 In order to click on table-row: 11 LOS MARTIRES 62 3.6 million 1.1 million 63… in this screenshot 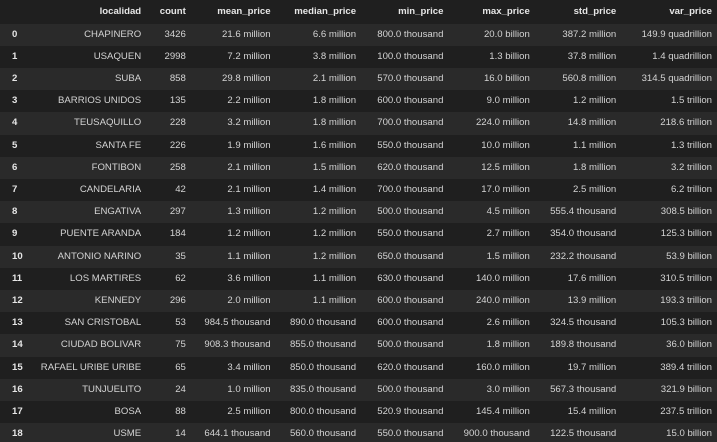, I will do `click(358, 278)`.